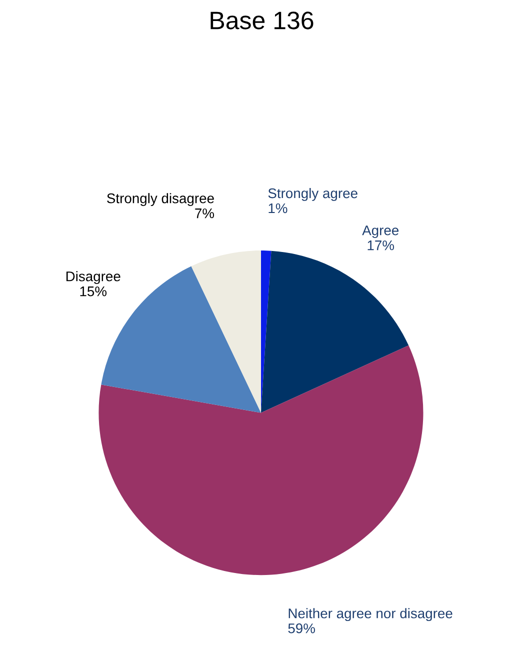  Describe the element at coordinates (380, 232) in the screenshot. I see `slice-label: Agree` at that location.